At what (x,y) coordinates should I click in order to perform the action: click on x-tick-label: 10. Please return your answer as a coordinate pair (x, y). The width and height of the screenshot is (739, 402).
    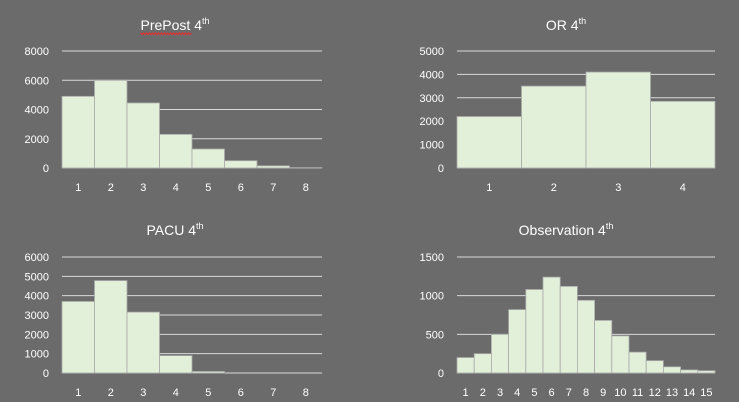
    Looking at the image, I should click on (620, 393).